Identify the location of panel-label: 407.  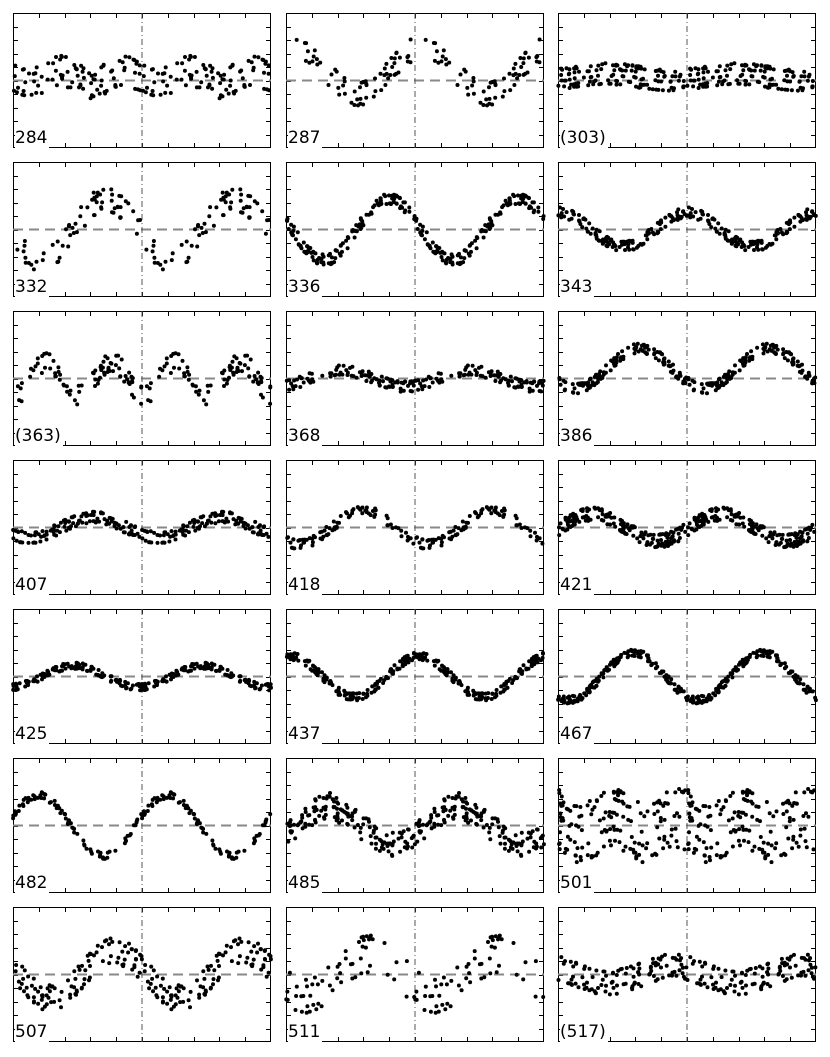
(32, 585).